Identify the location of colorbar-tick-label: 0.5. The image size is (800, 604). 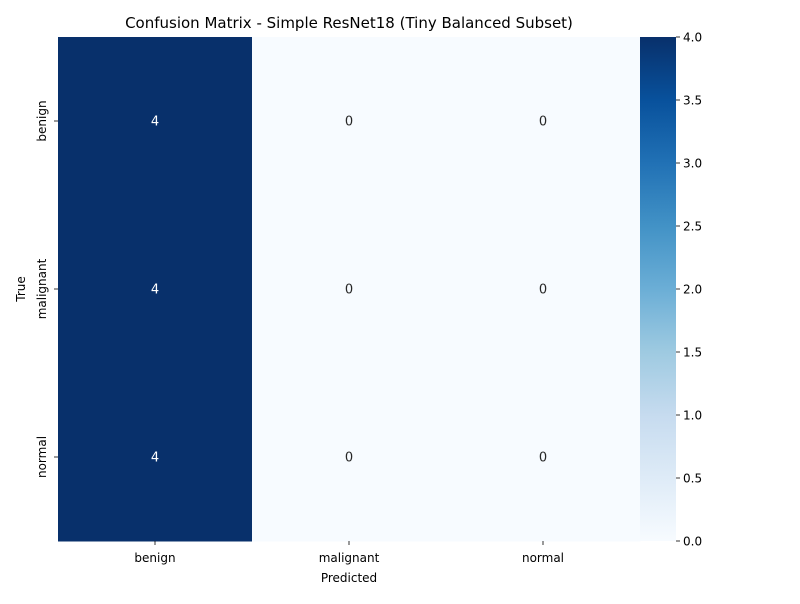
(692, 479).